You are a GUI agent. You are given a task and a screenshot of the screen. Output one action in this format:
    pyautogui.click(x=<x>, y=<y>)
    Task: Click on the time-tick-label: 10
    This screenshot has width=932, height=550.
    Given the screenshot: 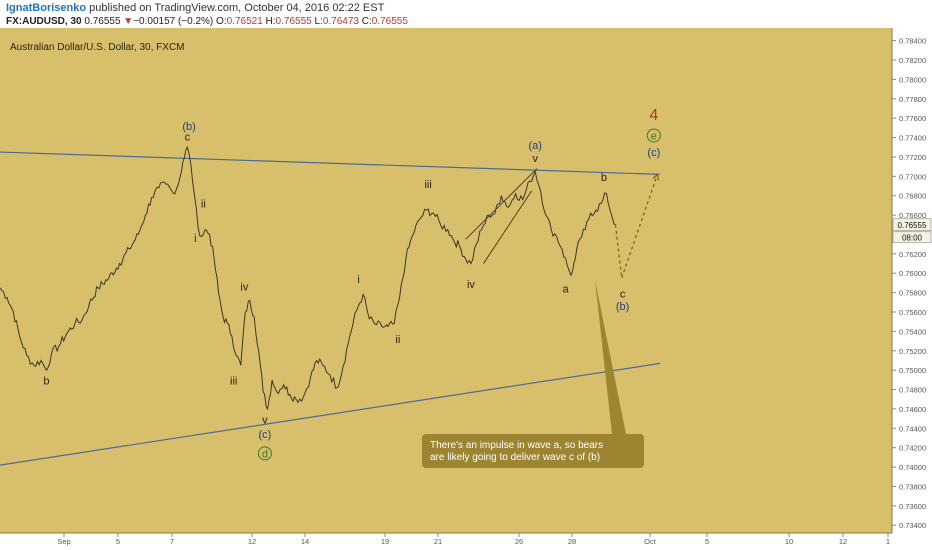 What is the action you would take?
    pyautogui.click(x=789, y=541)
    